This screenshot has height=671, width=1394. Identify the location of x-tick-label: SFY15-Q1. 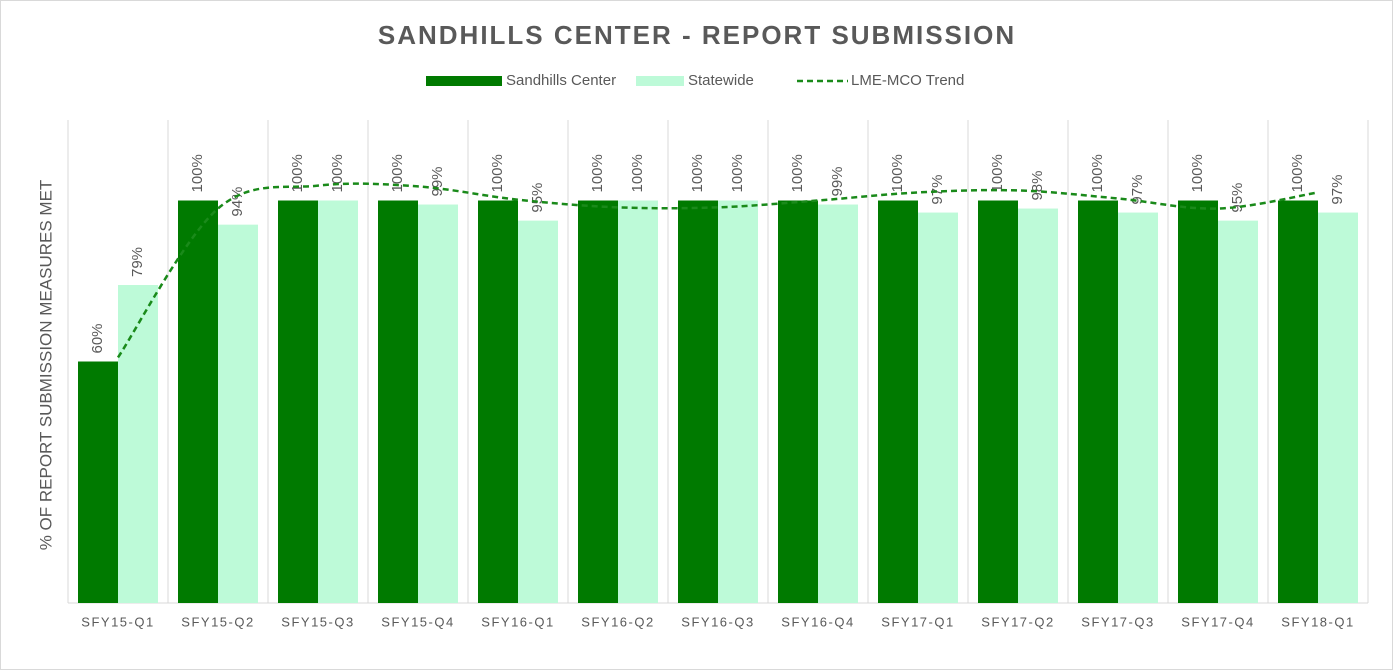
(117, 621).